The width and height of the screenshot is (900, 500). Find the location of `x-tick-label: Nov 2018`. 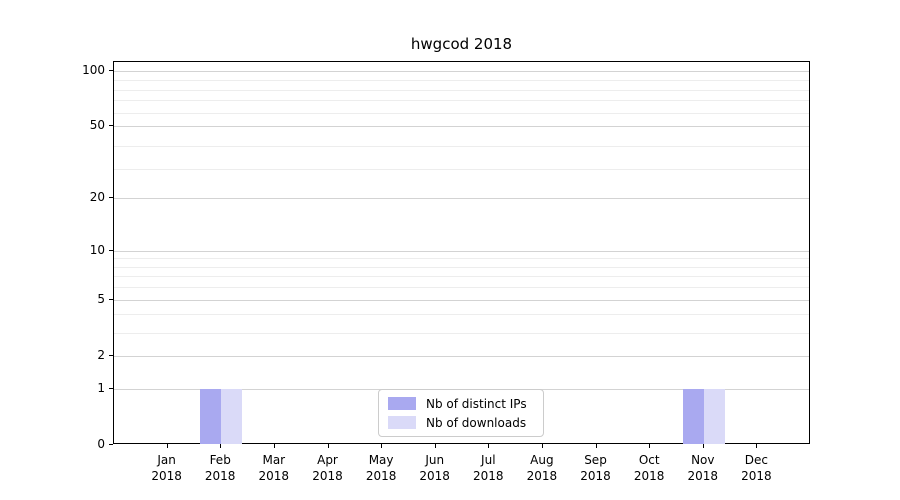

x-tick-label: Nov 2018 is located at coordinates (703, 468).